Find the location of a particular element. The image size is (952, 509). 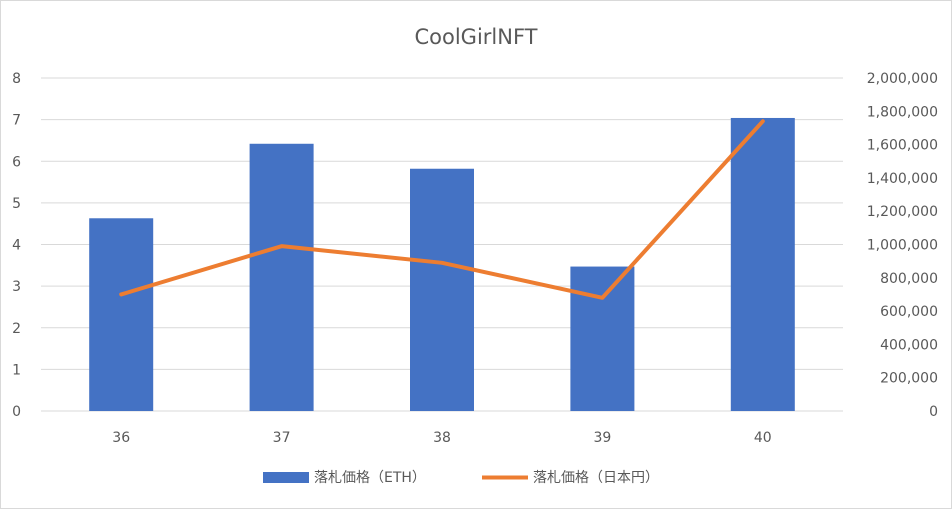

legend-line-label: 落札価格（日本円） is located at coordinates (596, 478).